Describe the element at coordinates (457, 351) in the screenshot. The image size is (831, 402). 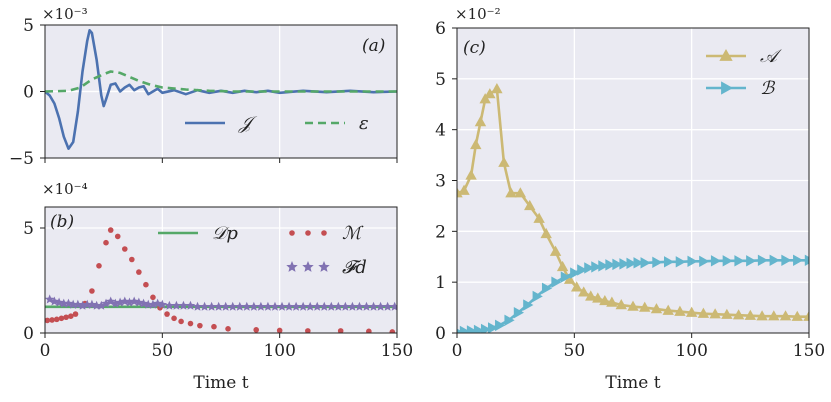
I see `panel-c-xtick-label-0: 0` at that location.